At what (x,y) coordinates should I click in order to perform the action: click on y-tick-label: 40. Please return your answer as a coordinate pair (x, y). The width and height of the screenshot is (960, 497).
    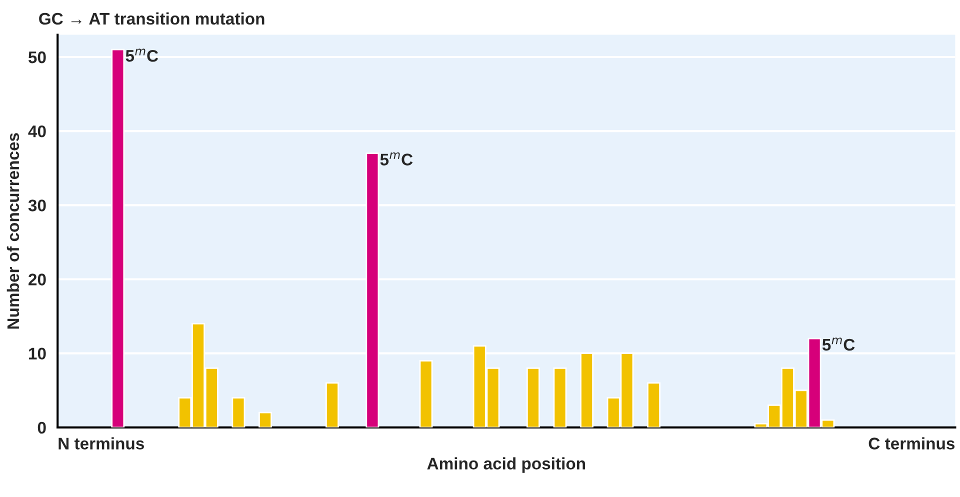
    Looking at the image, I should click on (37, 131).